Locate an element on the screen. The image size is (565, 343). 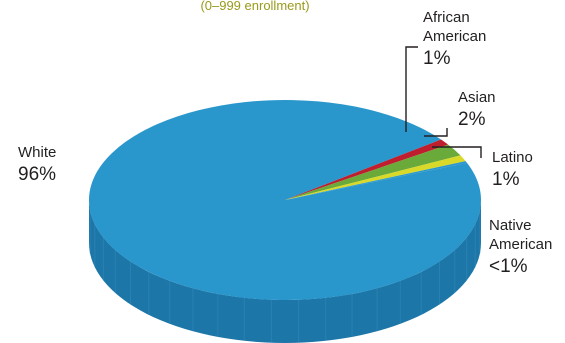
slice-label-african-american: African American 1% is located at coordinates (454, 39).